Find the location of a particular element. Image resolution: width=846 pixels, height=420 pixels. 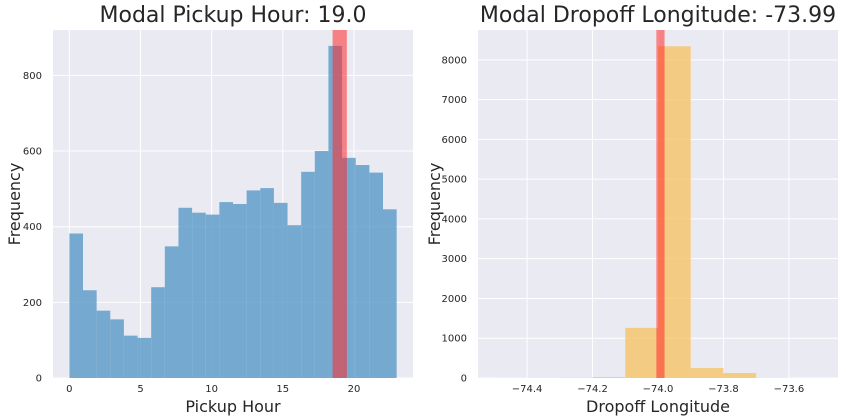

x-tick-label: −74.0 is located at coordinates (658, 389).